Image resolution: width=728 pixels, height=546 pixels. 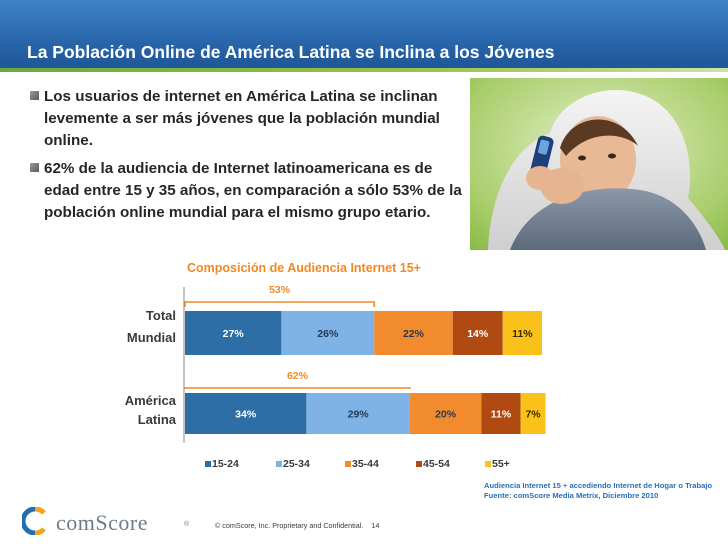 What do you see at coordinates (187, 524) in the screenshot?
I see `logo-trademark: ®` at bounding box center [187, 524].